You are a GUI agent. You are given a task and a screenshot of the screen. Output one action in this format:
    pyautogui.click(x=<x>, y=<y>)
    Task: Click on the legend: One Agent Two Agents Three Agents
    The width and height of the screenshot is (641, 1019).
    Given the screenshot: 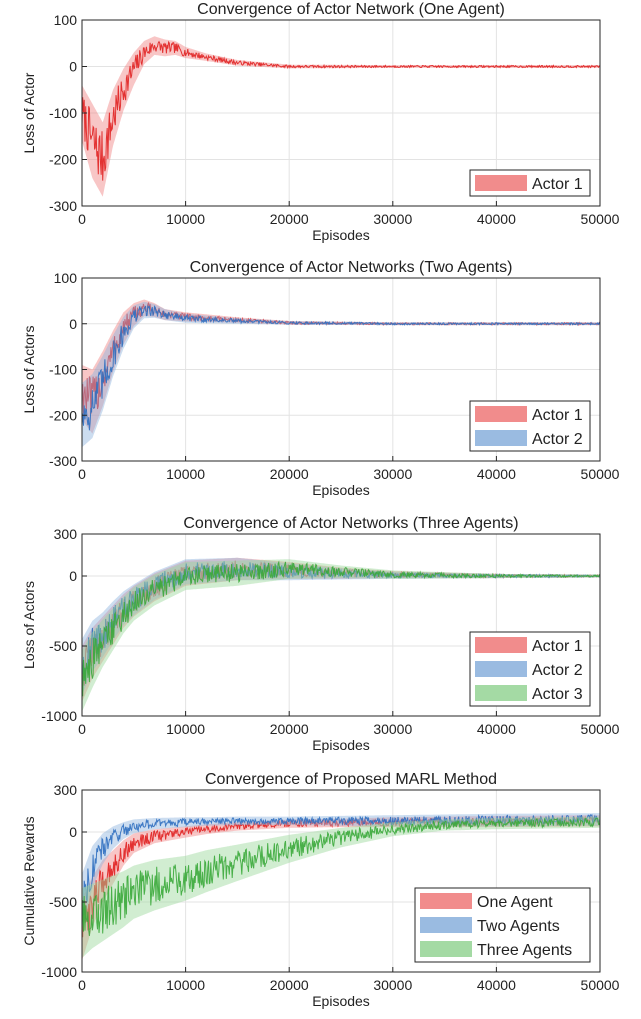 What is the action you would take?
    pyautogui.click(x=502, y=925)
    